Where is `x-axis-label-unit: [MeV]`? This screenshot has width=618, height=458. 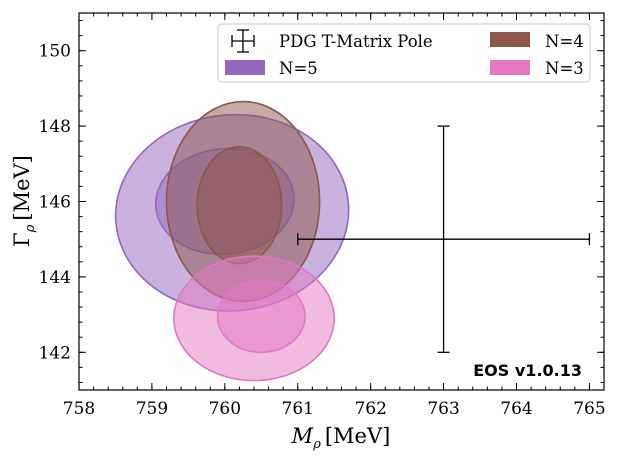 x-axis-label-unit: [MeV] is located at coordinates (357, 436).